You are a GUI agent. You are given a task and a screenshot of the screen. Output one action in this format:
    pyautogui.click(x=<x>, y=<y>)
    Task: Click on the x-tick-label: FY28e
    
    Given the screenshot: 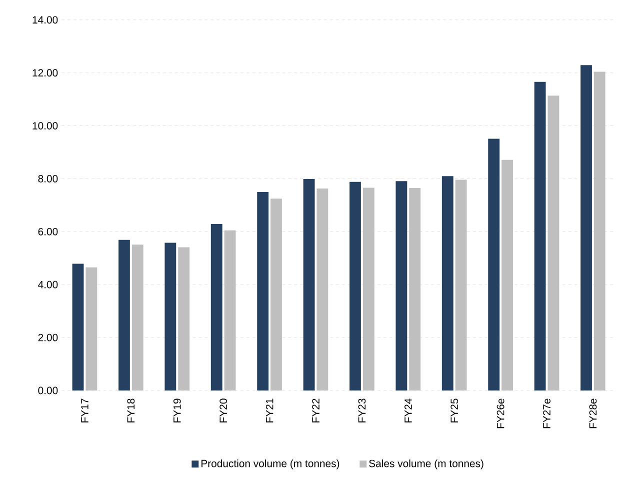 What is the action you would take?
    pyautogui.click(x=593, y=413)
    